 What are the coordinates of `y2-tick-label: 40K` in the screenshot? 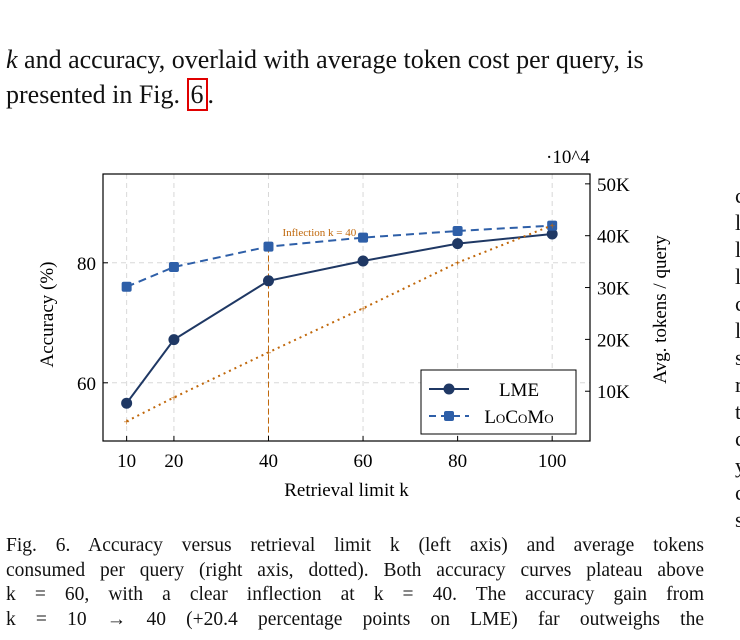 It's located at (613, 237).